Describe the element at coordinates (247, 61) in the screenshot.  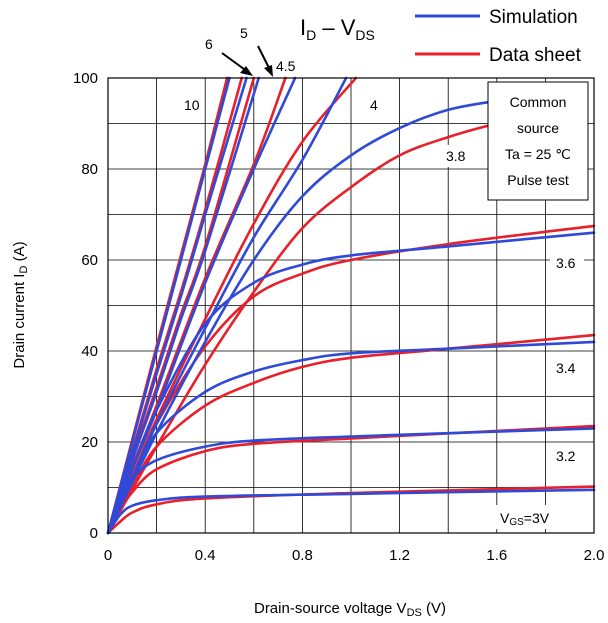
I see `pointer-arrows` at that location.